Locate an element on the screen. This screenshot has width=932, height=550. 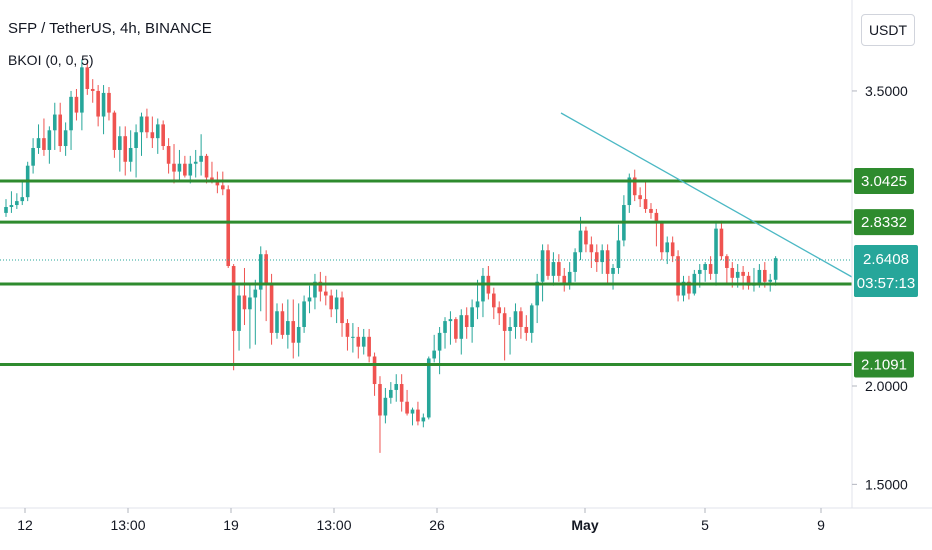
currency-button: USDT is located at coordinates (888, 30).